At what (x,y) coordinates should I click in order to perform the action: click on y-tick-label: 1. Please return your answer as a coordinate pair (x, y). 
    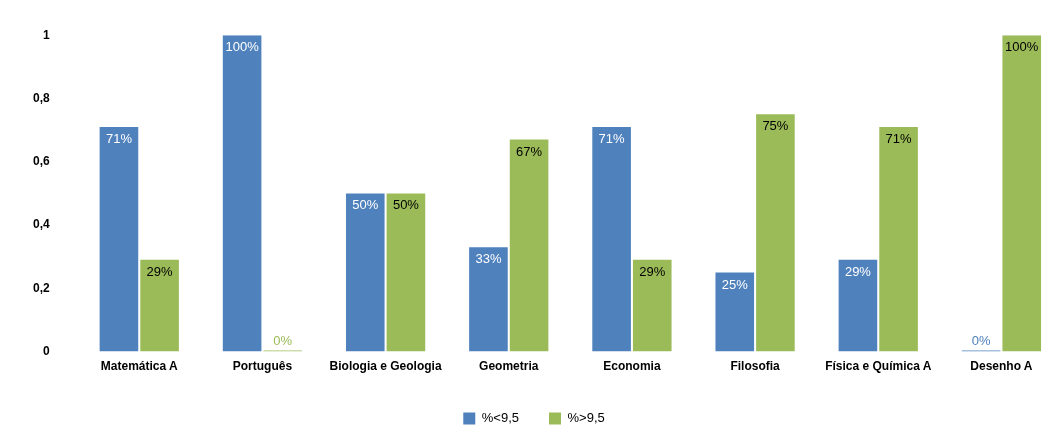
    Looking at the image, I should click on (46, 34).